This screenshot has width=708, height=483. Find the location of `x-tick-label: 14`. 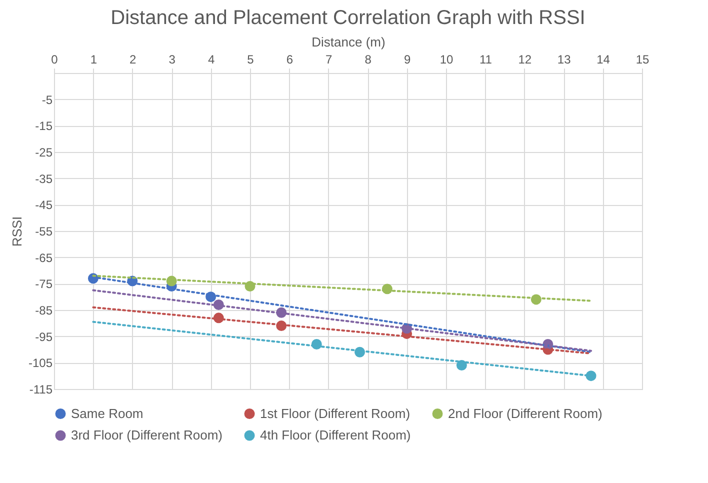

x-tick-label: 14 is located at coordinates (603, 59).